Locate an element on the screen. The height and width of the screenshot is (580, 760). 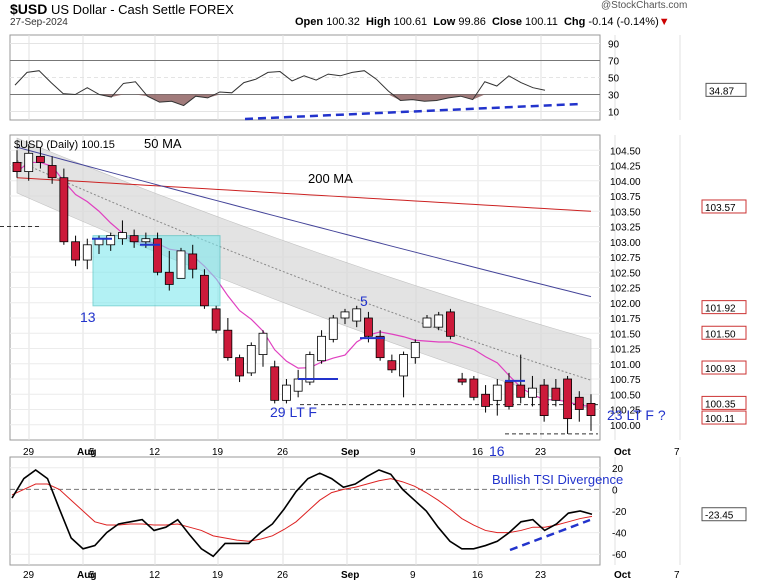
ma200-line is located at coordinates (304, 194).